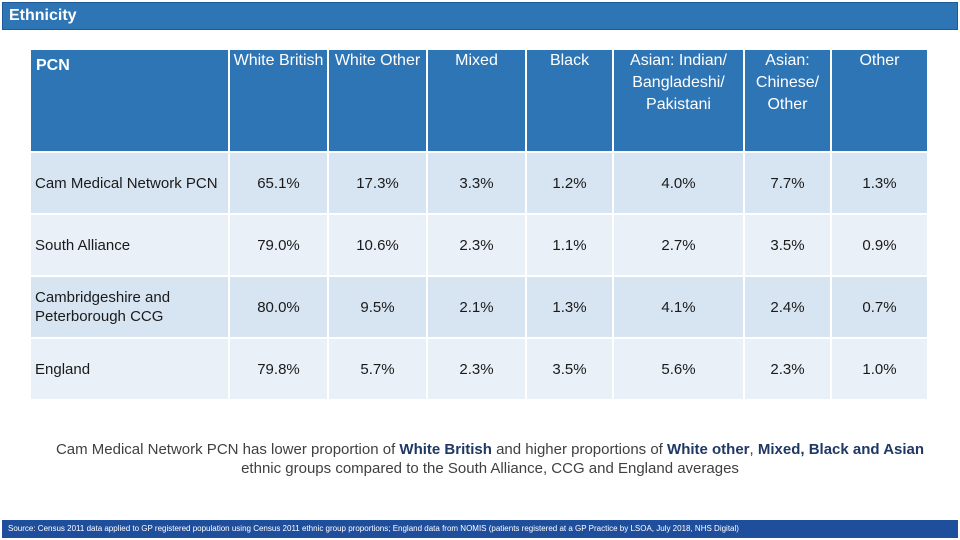 The image size is (960, 540). Describe the element at coordinates (130, 369) in the screenshot. I see `row-name: England` at that location.